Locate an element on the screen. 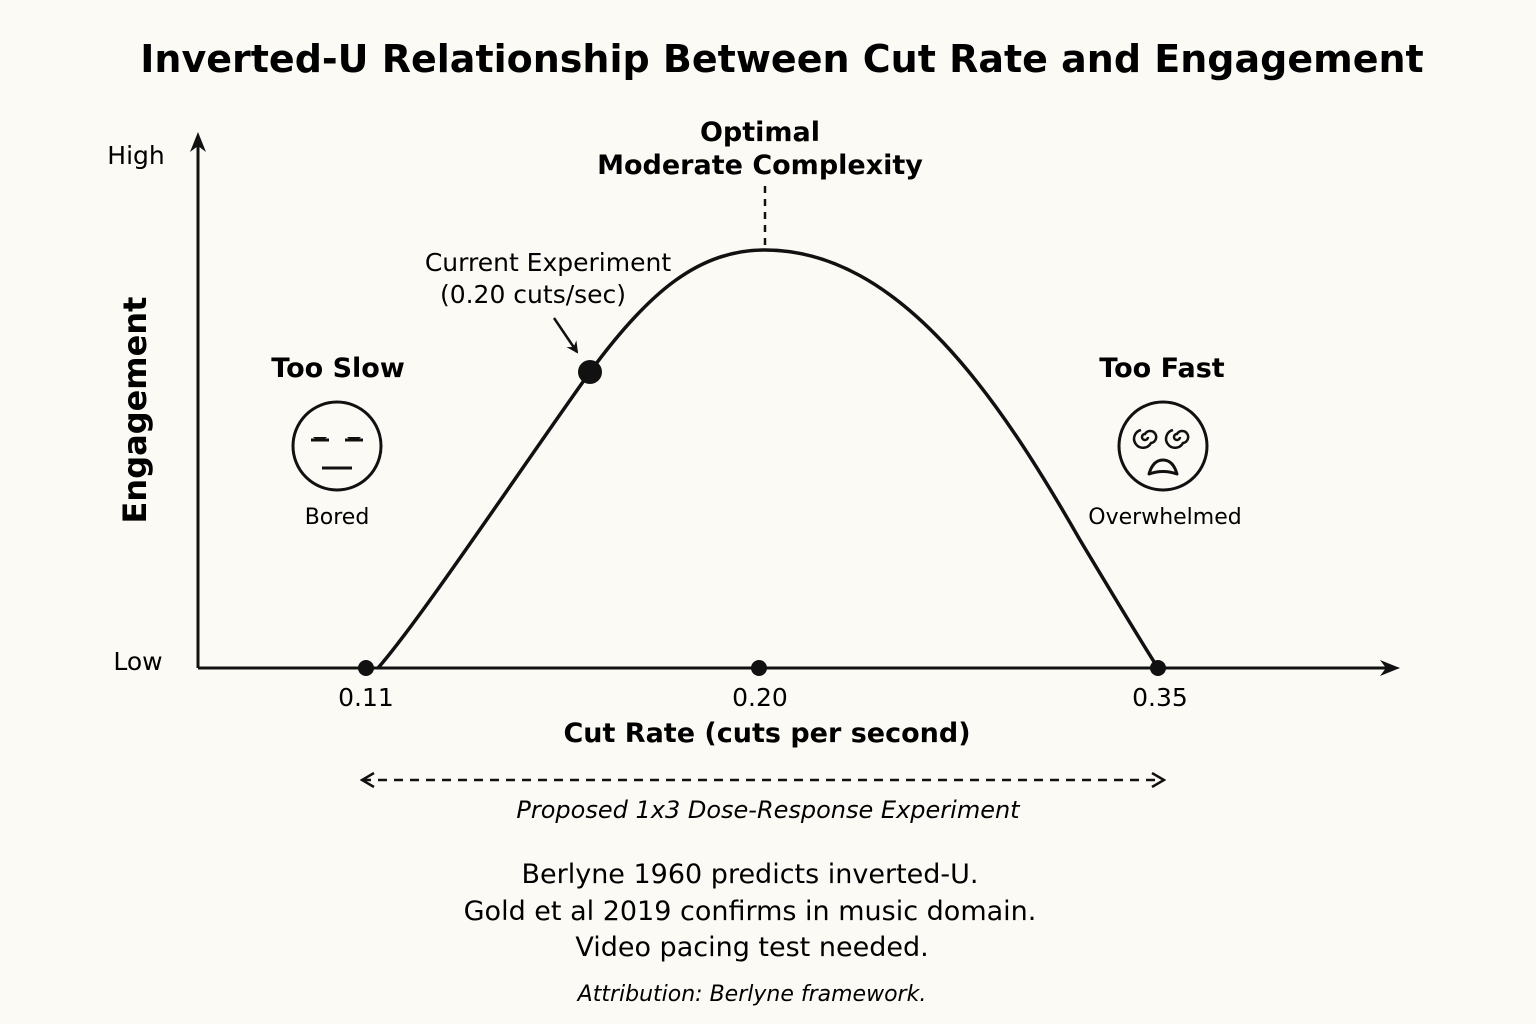 The width and height of the screenshot is (1536, 1024). x-tick-label-mid: 0.20 is located at coordinates (760, 697).